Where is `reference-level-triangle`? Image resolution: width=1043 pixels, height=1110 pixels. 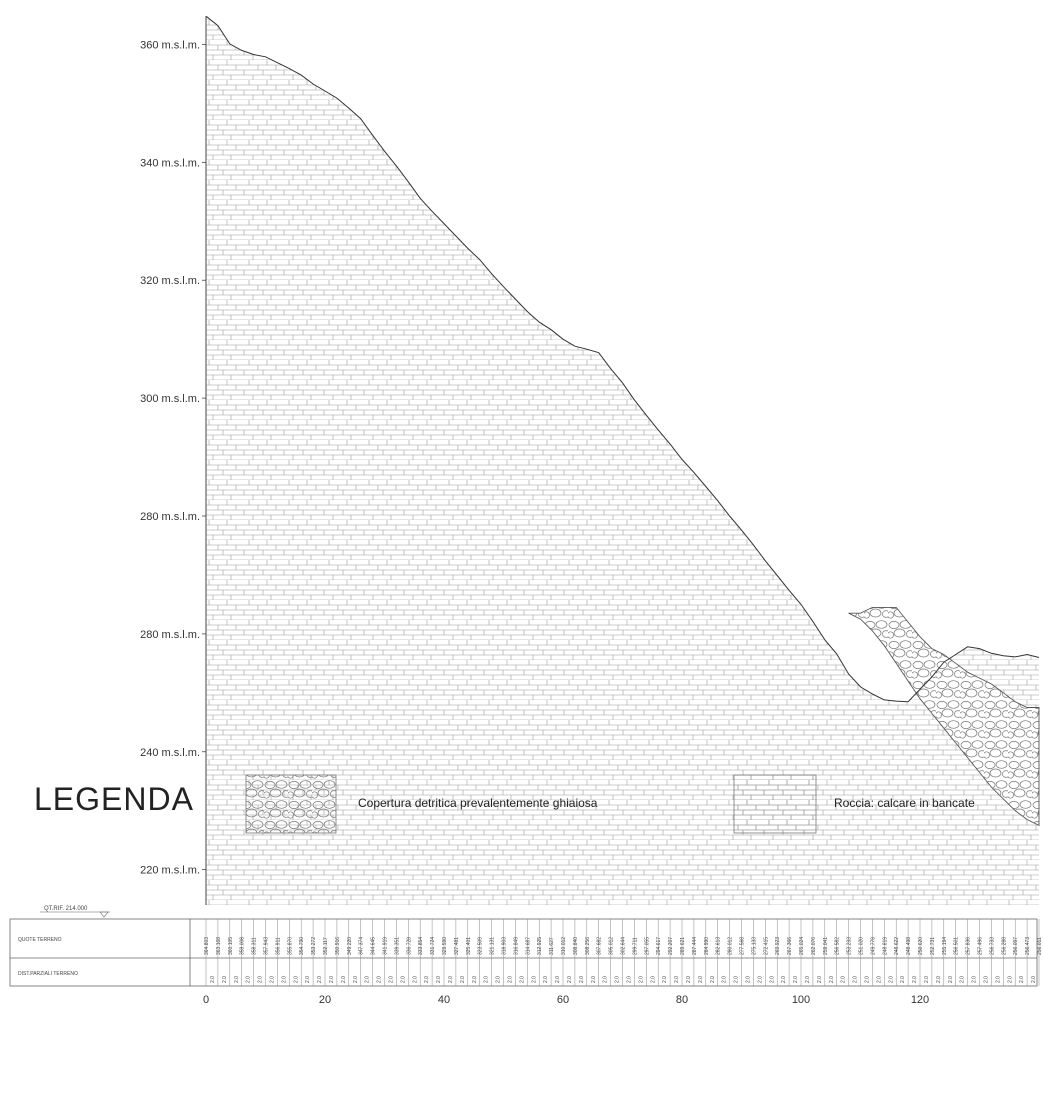
reference-level-triangle is located at coordinates (104, 914).